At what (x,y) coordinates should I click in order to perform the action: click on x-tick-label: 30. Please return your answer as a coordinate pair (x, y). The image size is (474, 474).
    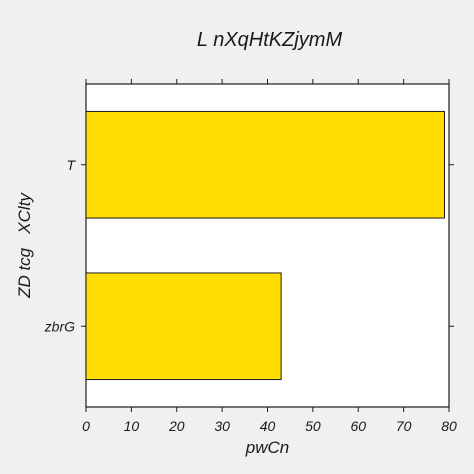
    Looking at the image, I should click on (222, 426).